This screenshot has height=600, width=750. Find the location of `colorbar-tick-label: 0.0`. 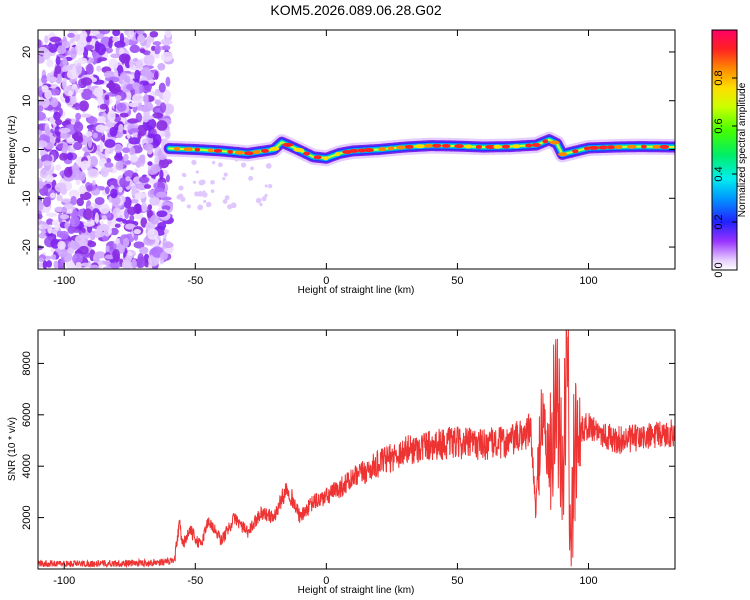

colorbar-tick-label: 0.0 is located at coordinates (719, 269).